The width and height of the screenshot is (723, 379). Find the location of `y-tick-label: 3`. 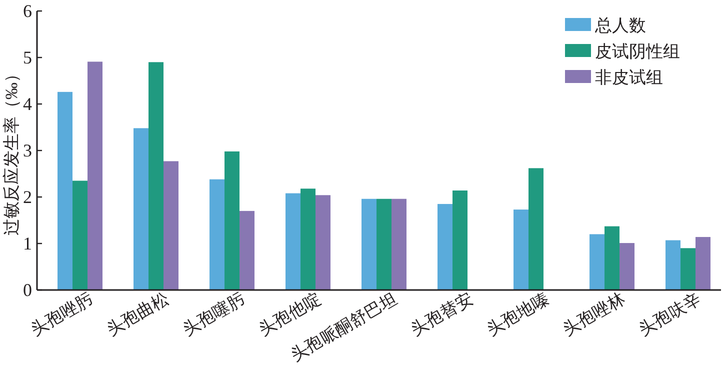

y-tick-label: 3 is located at coordinates (27, 150).